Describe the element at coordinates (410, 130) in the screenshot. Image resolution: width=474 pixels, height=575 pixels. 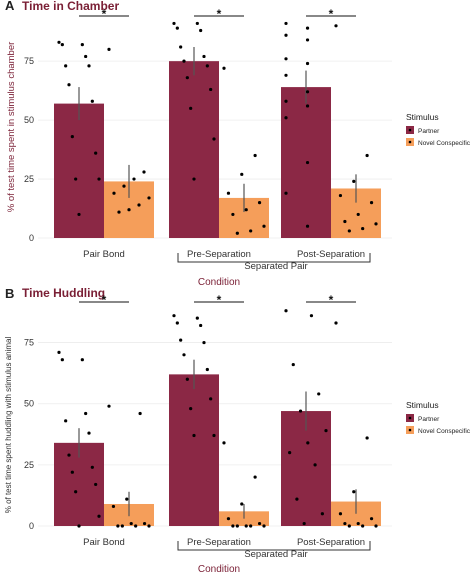
I see `legend-a-partner-dot` at that location.